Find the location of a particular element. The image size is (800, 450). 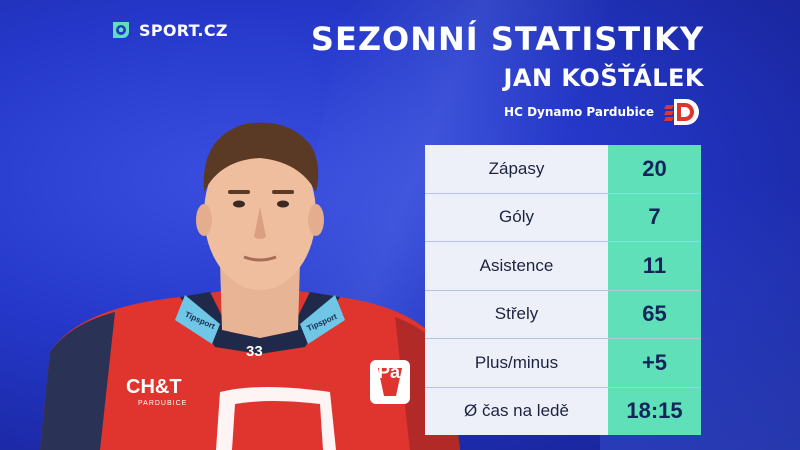

stat-value: 7 is located at coordinates (654, 217).